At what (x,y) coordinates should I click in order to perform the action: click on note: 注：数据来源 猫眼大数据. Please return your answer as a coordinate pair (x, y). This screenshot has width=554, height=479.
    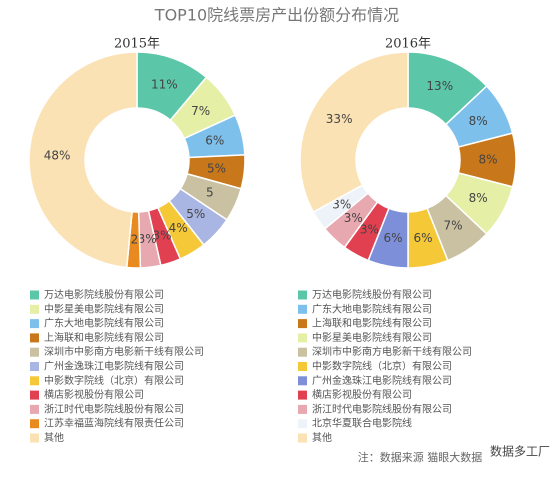
    Looking at the image, I should click on (420, 457).